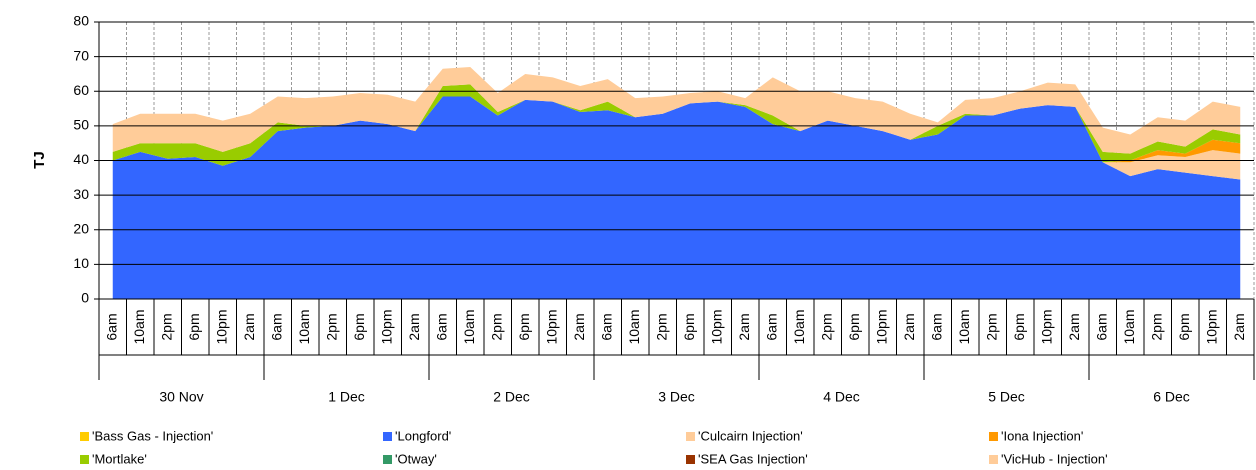 Image resolution: width=1256 pixels, height=470 pixels. Describe the element at coordinates (119, 458) in the screenshot. I see `legend-label: 'Mortlake'` at that location.